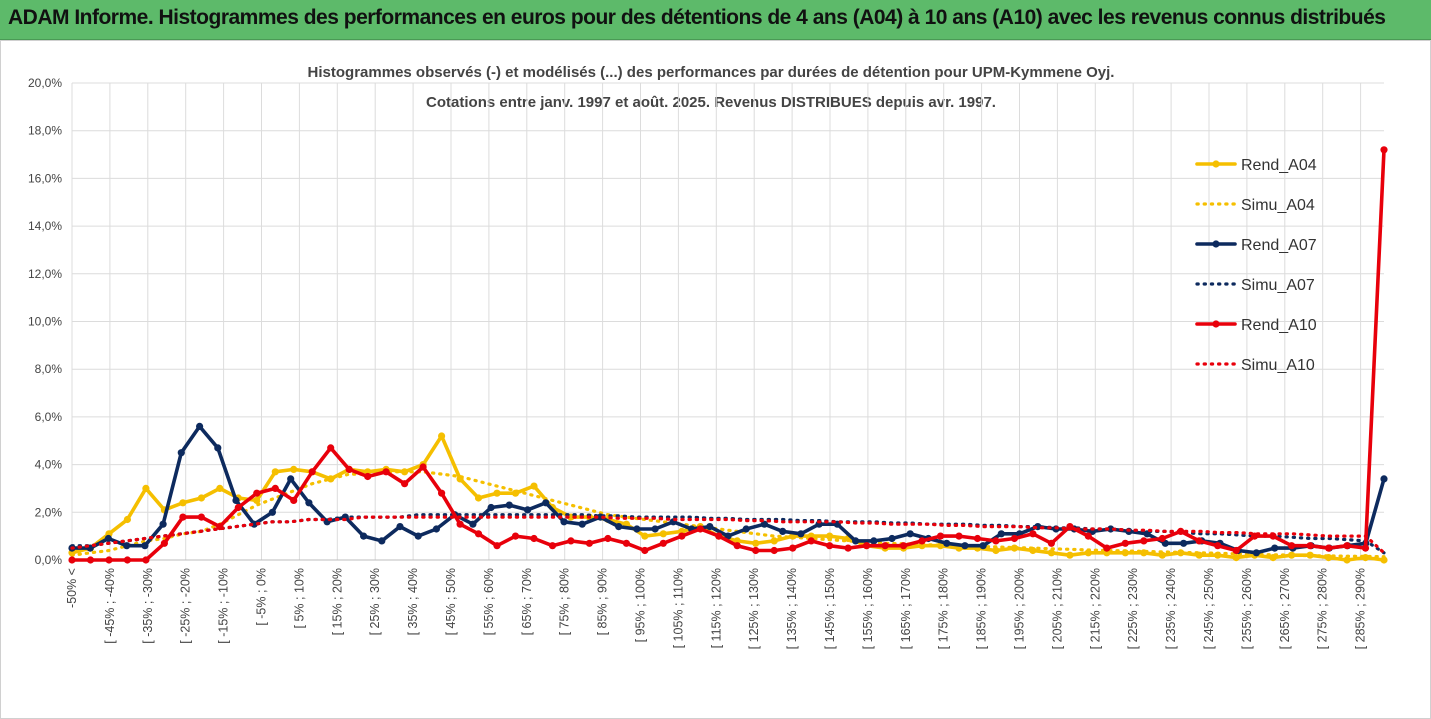 This screenshot has width=1431, height=719. Describe the element at coordinates (110, 606) in the screenshot. I see `x-tick-label: [ -45% ; -40%` at that location.